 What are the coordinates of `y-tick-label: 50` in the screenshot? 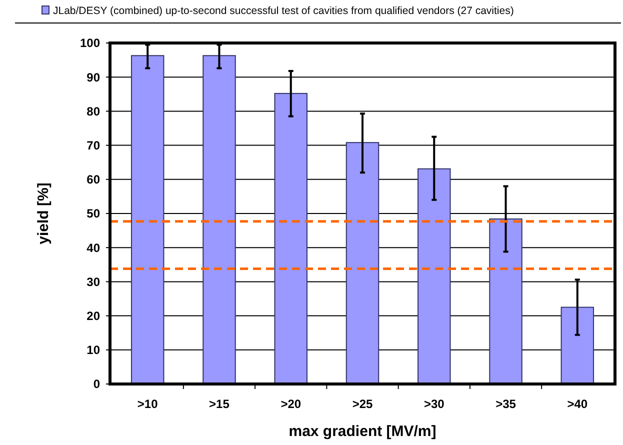 It's located at (93, 213).